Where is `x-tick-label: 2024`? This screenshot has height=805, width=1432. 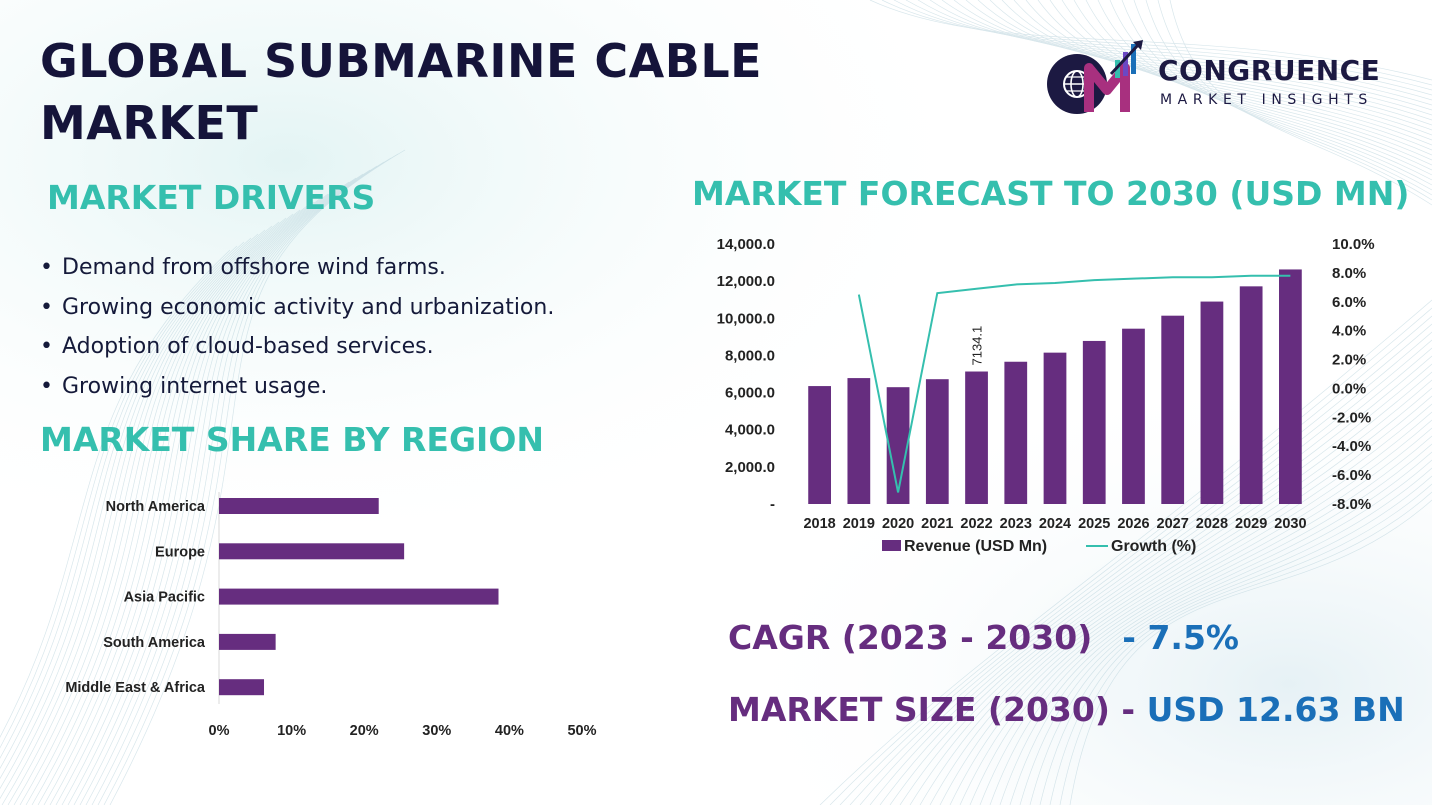 x-tick-label: 2024 is located at coordinates (1055, 524).